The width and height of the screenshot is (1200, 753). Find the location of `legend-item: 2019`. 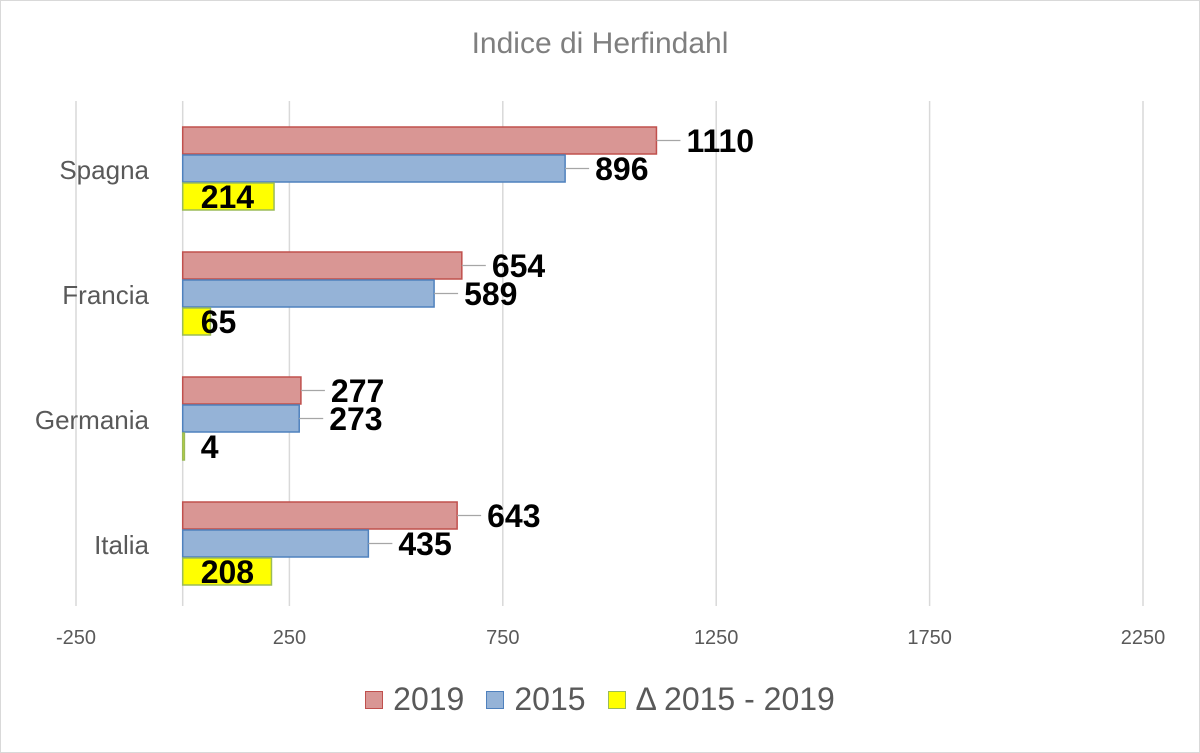

legend-item: 2019 is located at coordinates (414, 699).